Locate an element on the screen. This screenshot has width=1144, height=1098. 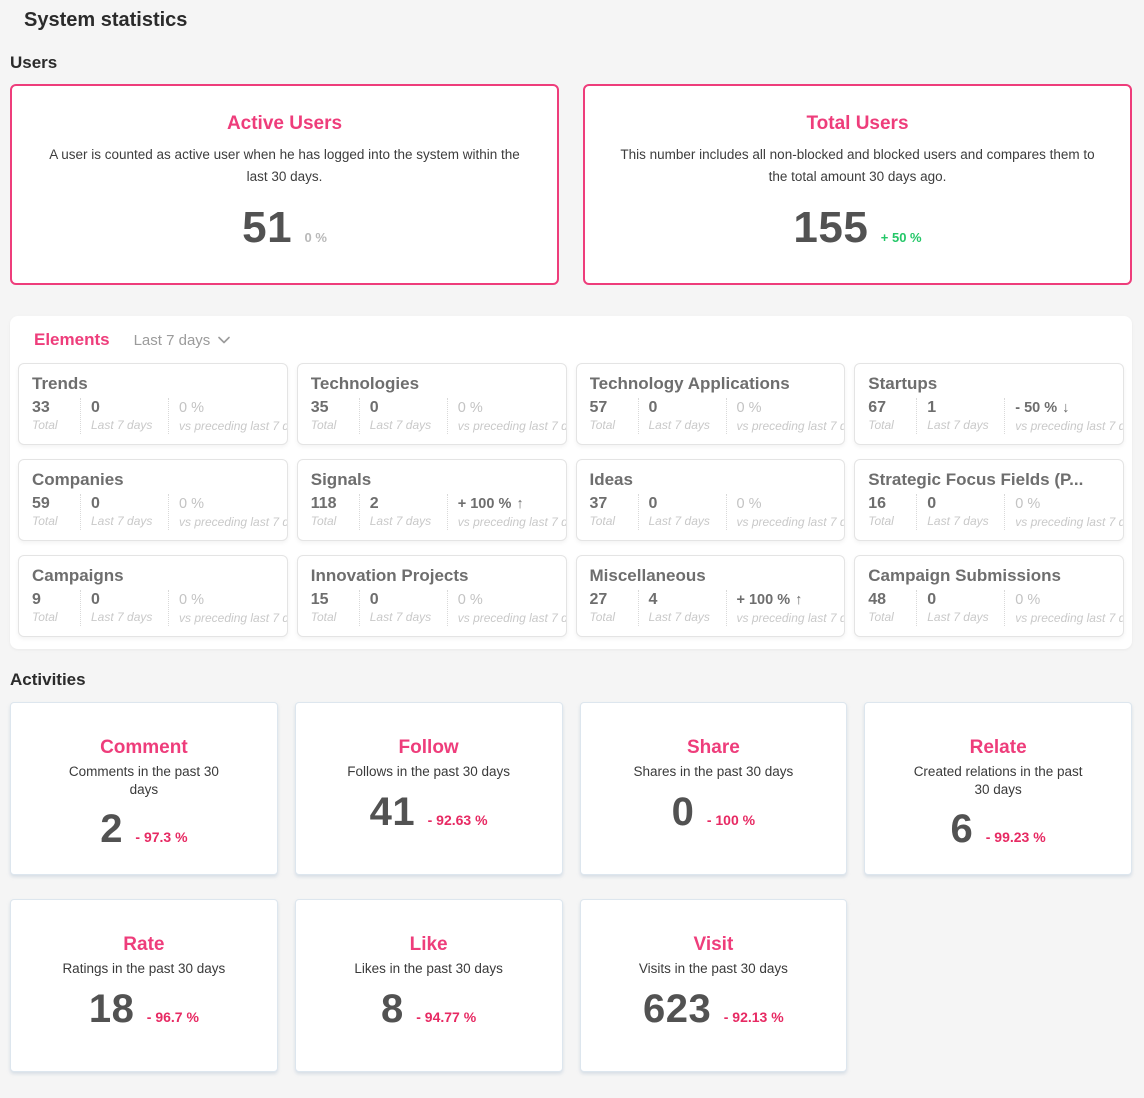
activity-value: 18 is located at coordinates (111, 1008).